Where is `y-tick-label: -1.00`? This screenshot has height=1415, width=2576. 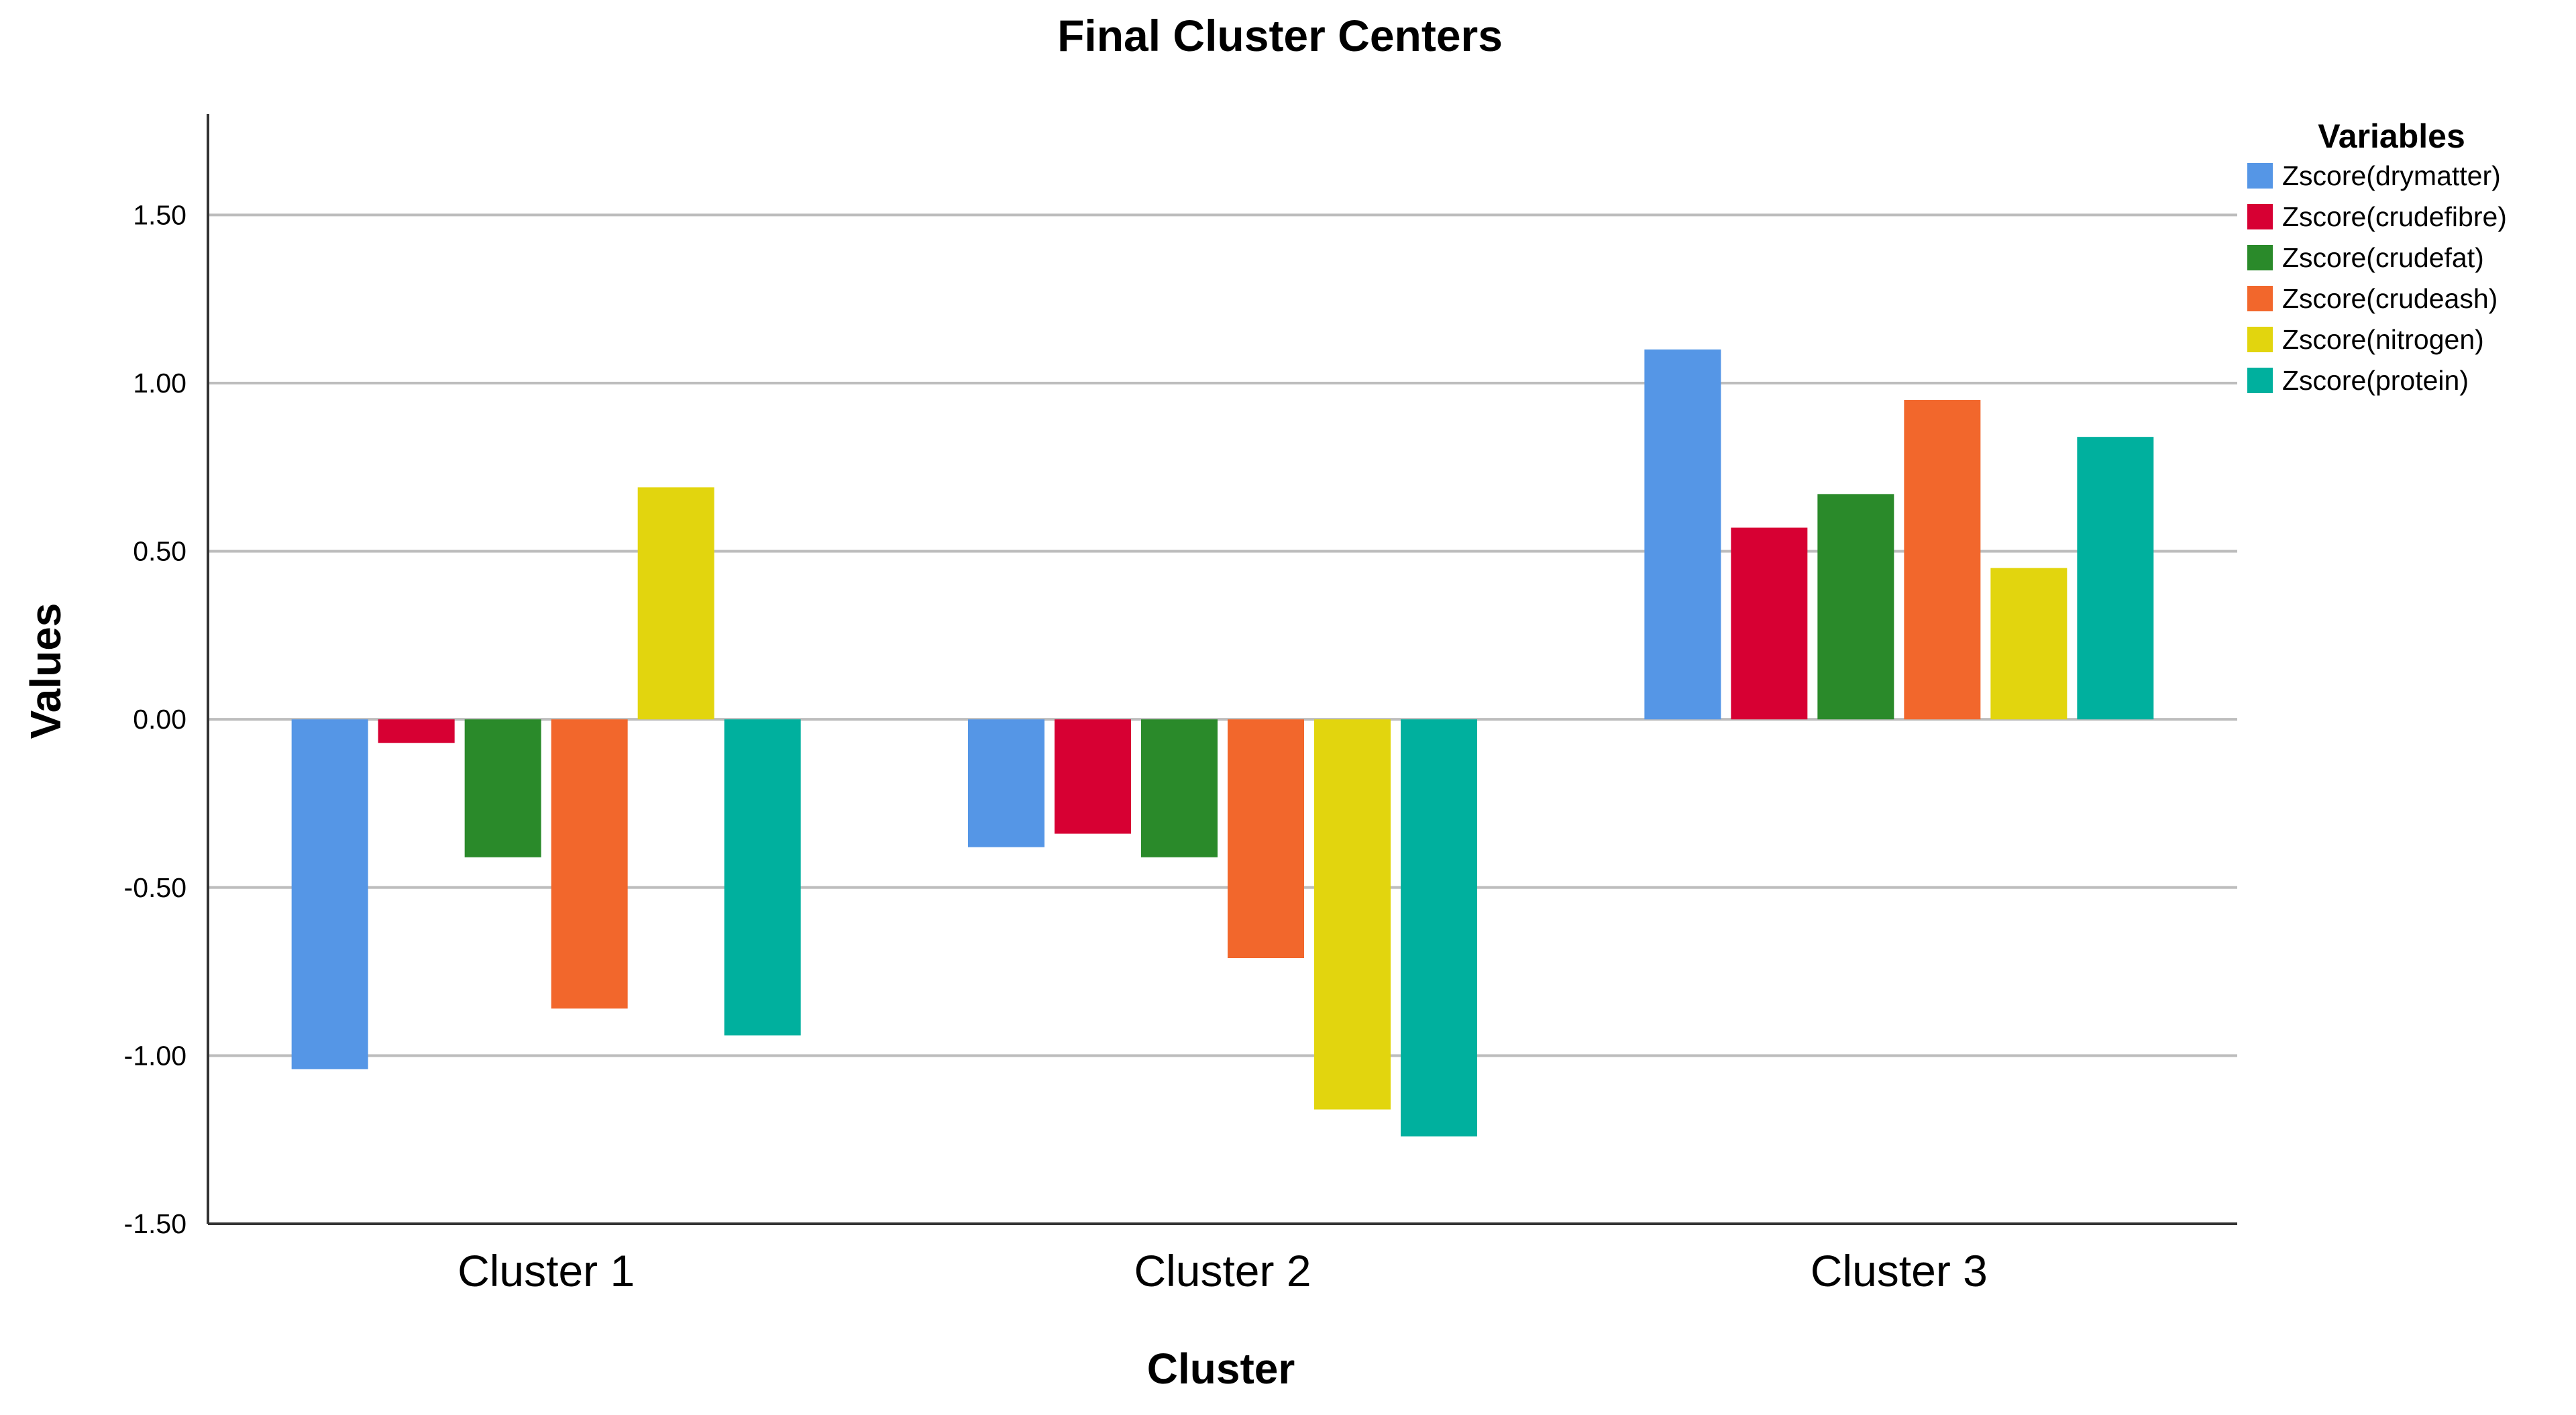 y-tick-label: -1.00 is located at coordinates (155, 1055).